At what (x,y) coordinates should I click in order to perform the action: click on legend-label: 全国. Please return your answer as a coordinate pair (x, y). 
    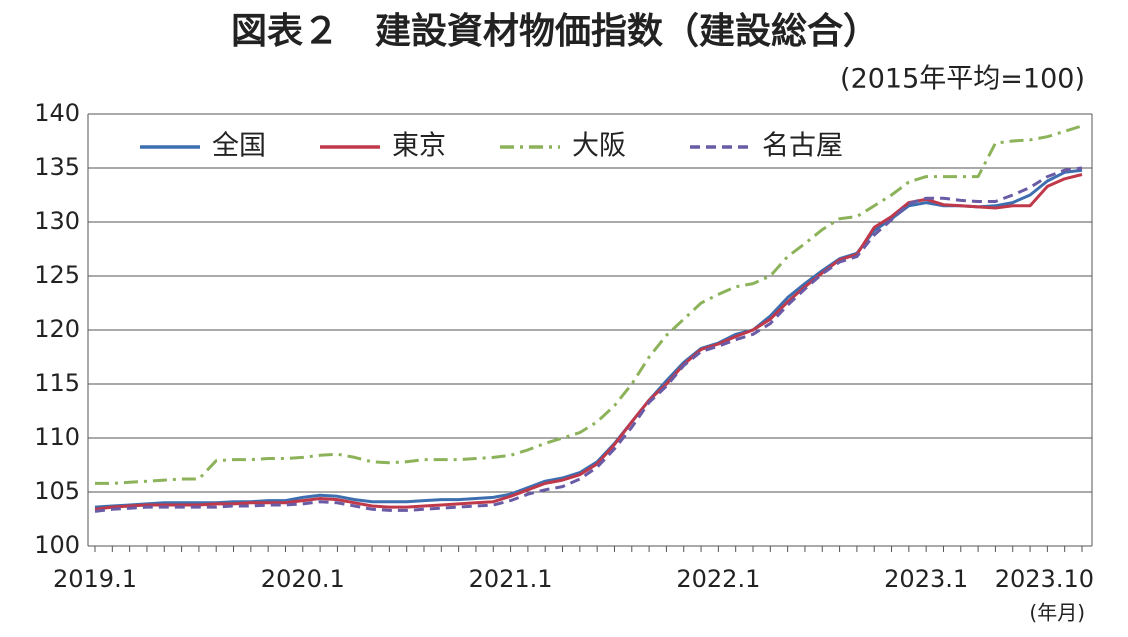
    Looking at the image, I should click on (239, 146).